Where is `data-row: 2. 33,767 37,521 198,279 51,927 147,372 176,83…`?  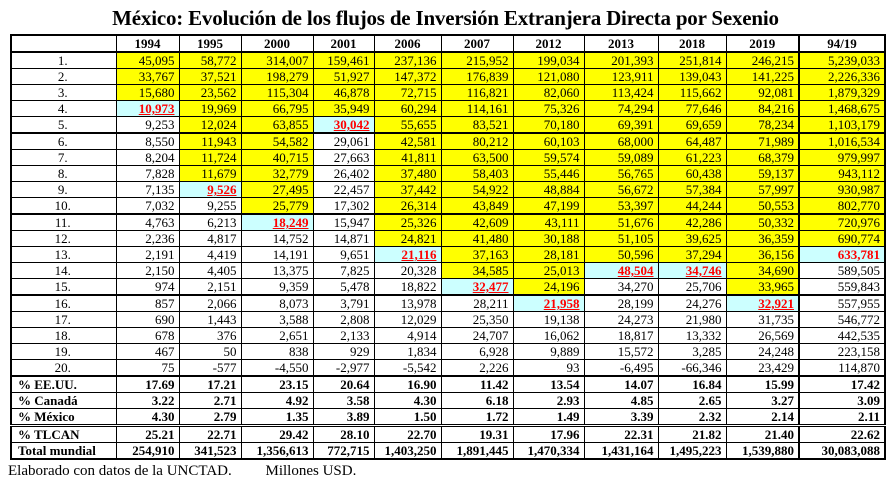
data-row: 2. 33,767 37,521 198,279 51,927 147,372 176,83… is located at coordinates (448, 76).